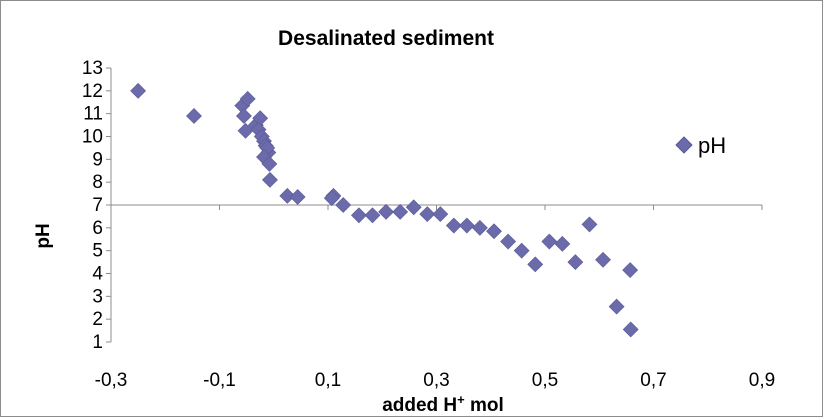 Image resolution: width=823 pixels, height=418 pixels. Describe the element at coordinates (443, 404) in the screenshot. I see `x-axis-title: added H+ mol` at that location.